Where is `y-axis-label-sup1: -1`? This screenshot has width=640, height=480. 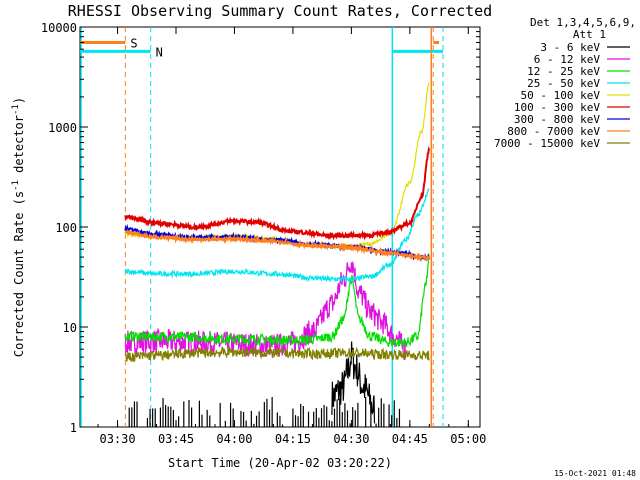
y-axis-label-sup1: -1 is located at coordinates (16, 185).